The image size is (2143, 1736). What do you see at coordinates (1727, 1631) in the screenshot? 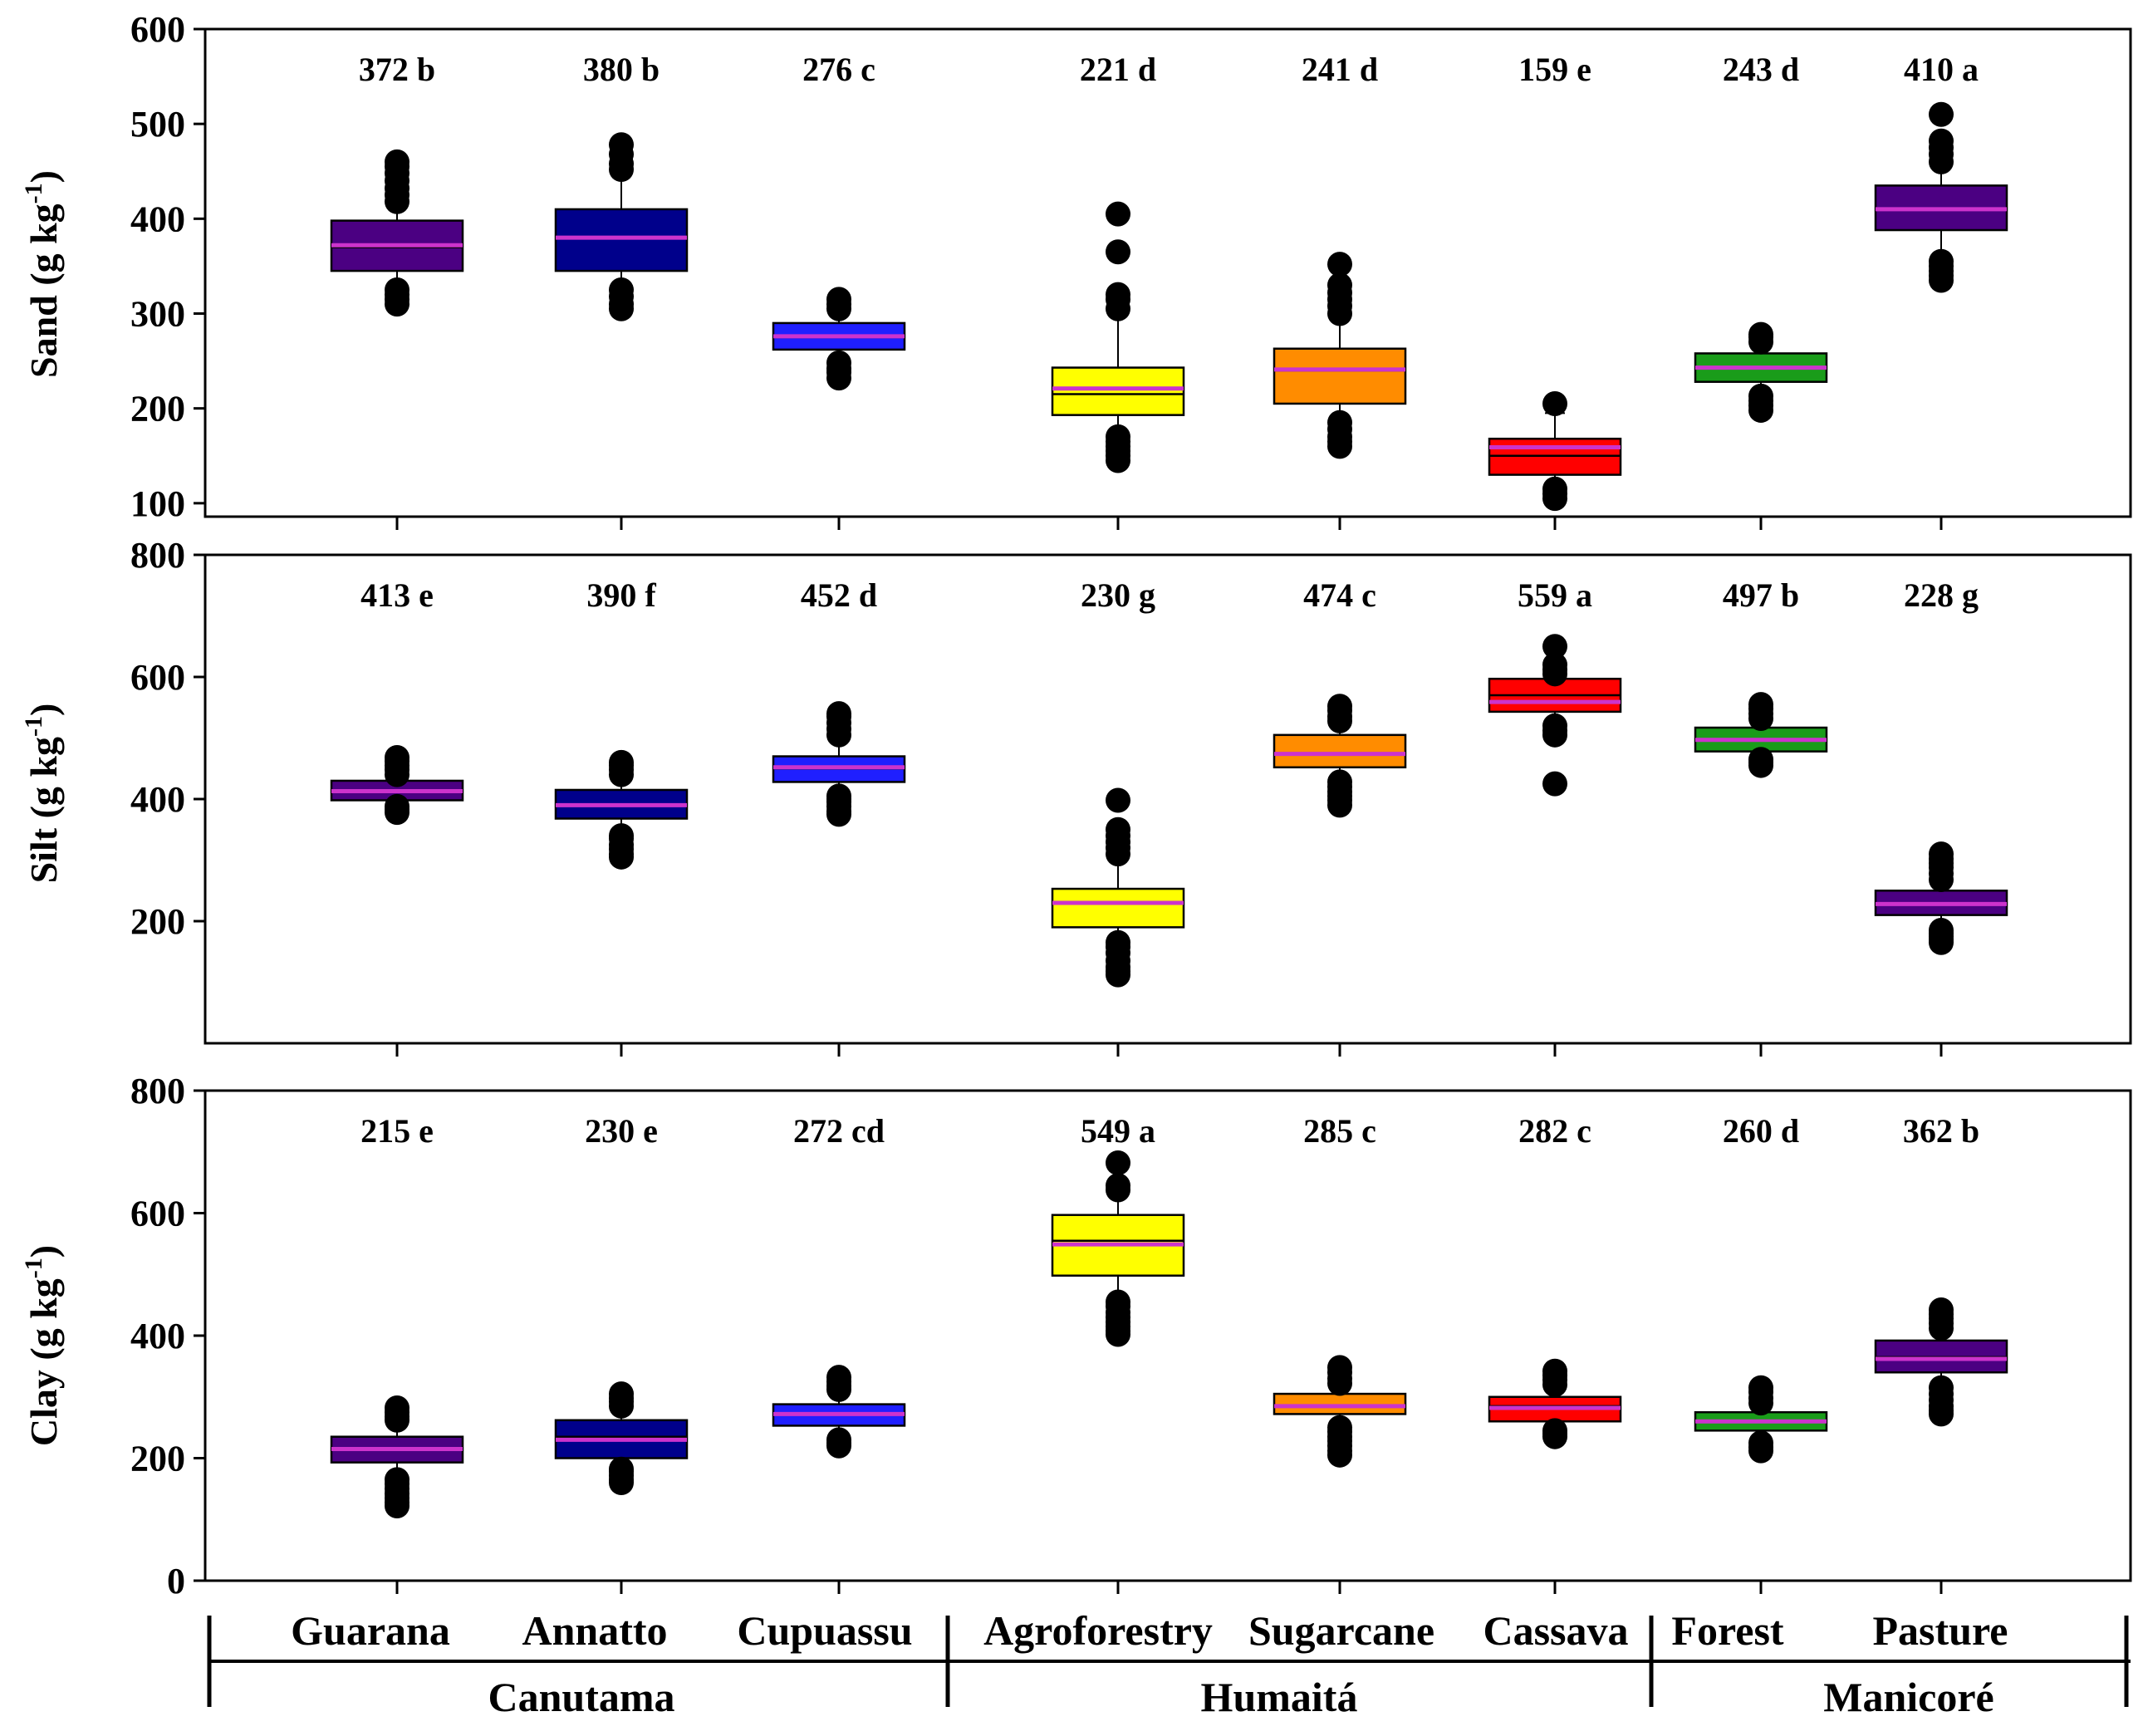
I see `category-label-forest: Forest` at bounding box center [1727, 1631].